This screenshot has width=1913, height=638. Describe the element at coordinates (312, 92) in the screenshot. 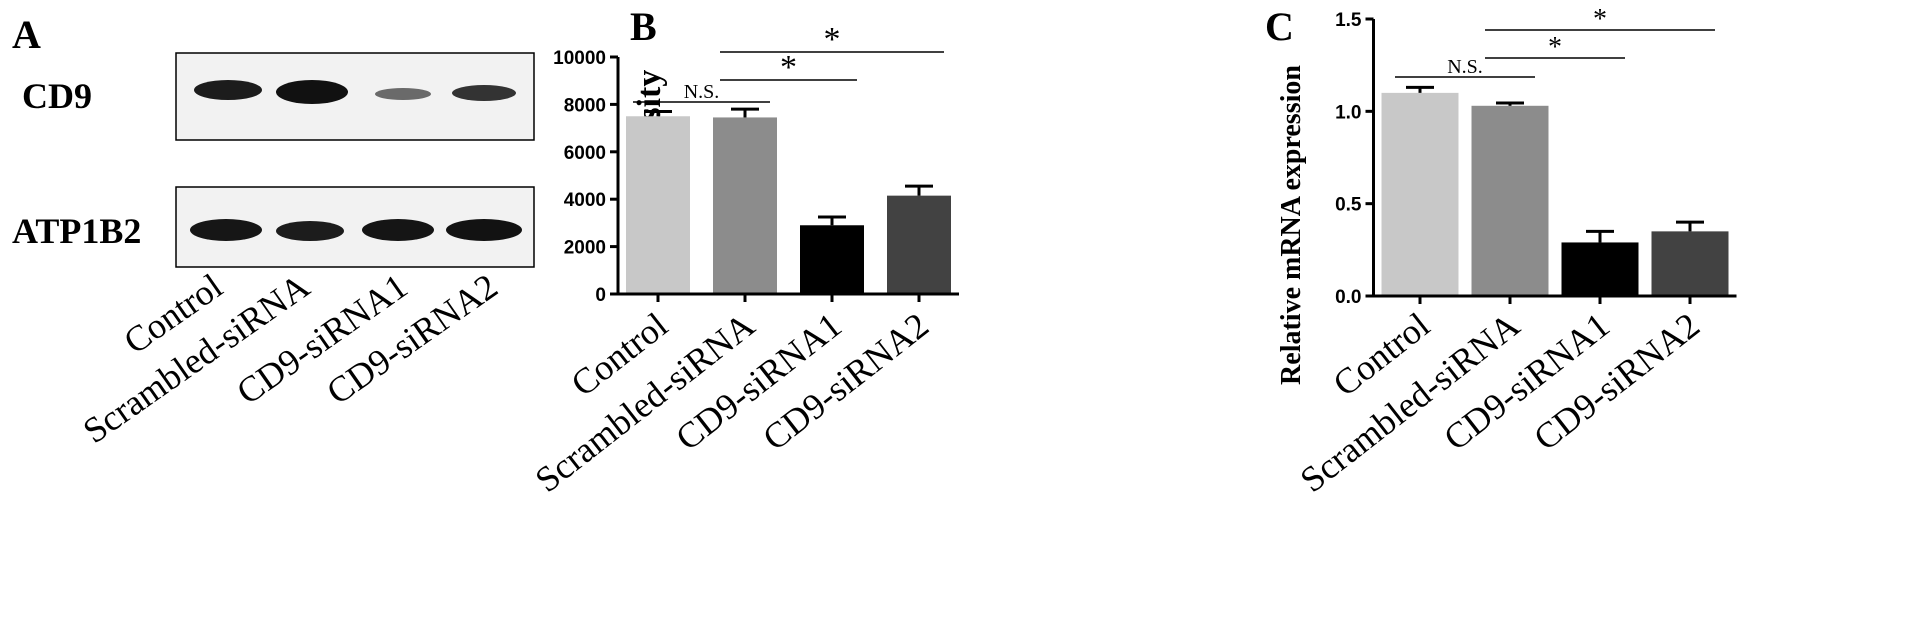

I see `band-cd9-scrambled` at that location.